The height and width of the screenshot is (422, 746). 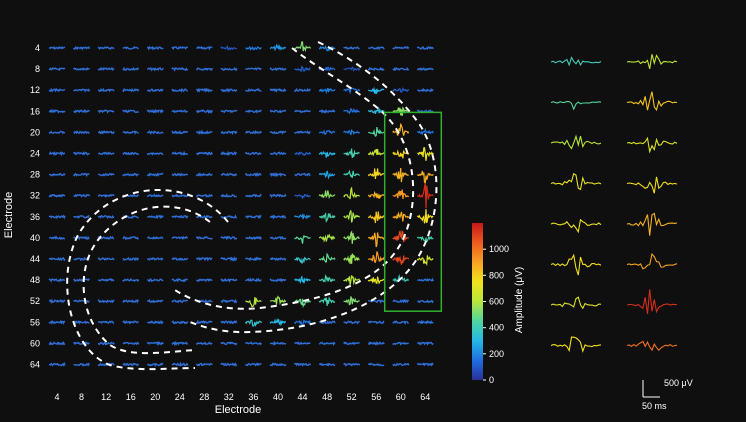 I want to click on x-tick-label: 48, so click(x=327, y=397).